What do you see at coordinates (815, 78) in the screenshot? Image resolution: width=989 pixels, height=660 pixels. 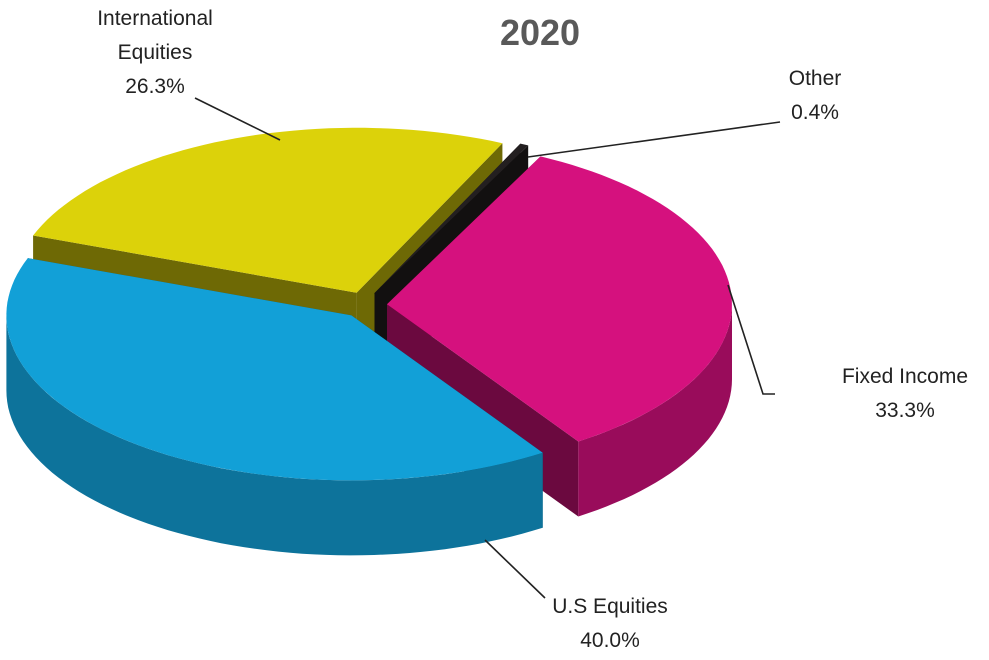 I see `category-label: Other` at bounding box center [815, 78].